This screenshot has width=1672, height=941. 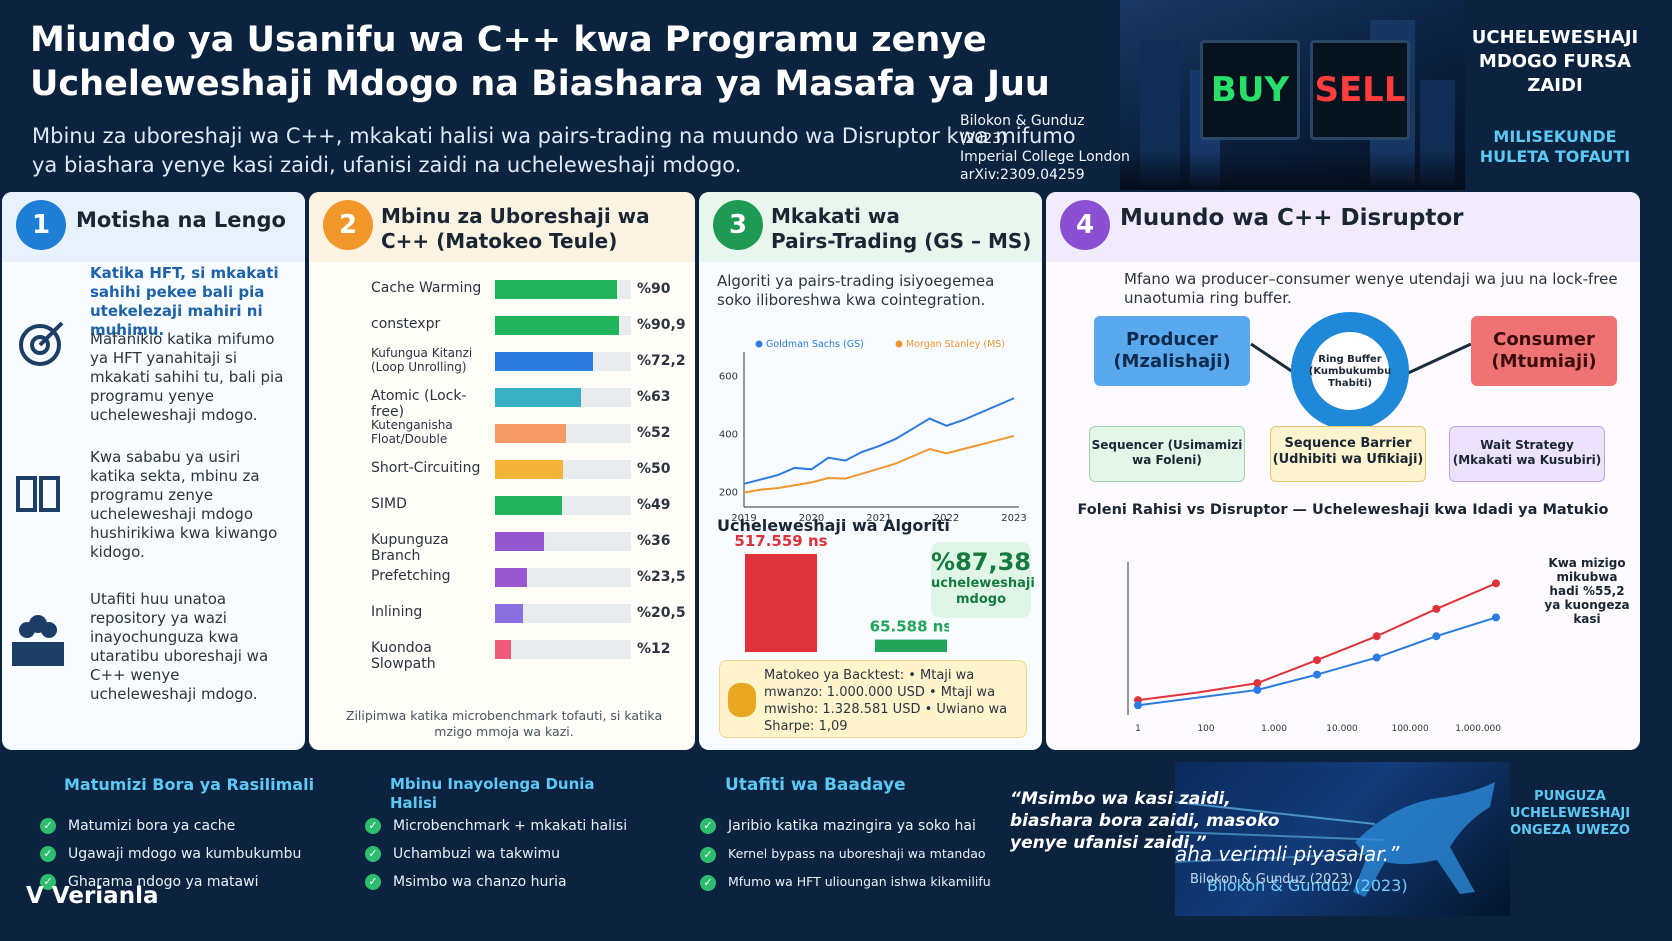 I want to click on image-quote: aha verimli piyasalar.”, so click(x=1287, y=854).